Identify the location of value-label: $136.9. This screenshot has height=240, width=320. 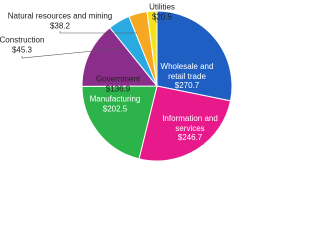
(118, 88).